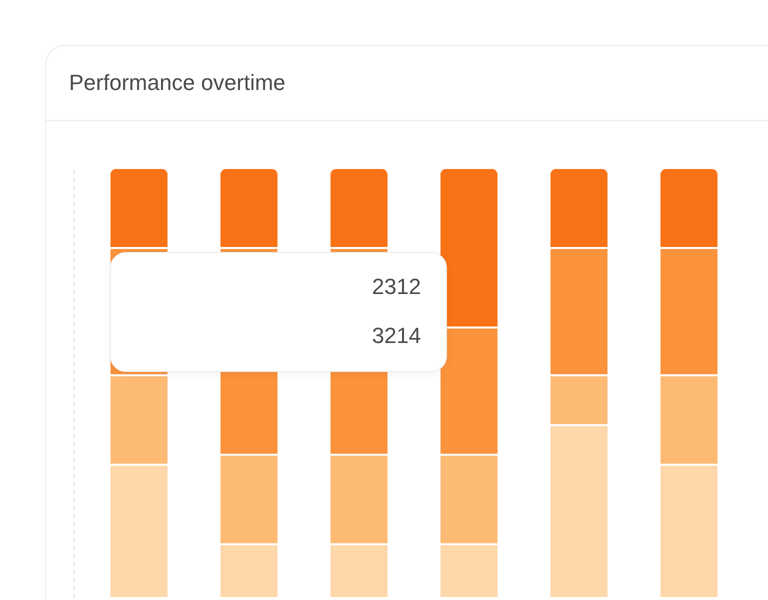 This screenshot has height=600, width=768. What do you see at coordinates (177, 83) in the screenshot?
I see `chart-title: Performance overtime` at bounding box center [177, 83].